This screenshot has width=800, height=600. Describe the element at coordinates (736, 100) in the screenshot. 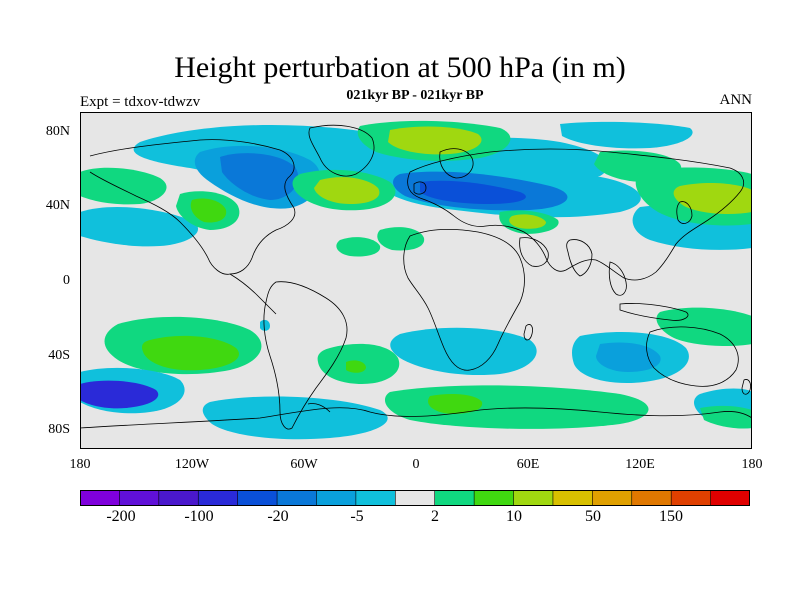

I see `season-label: ANN` at that location.